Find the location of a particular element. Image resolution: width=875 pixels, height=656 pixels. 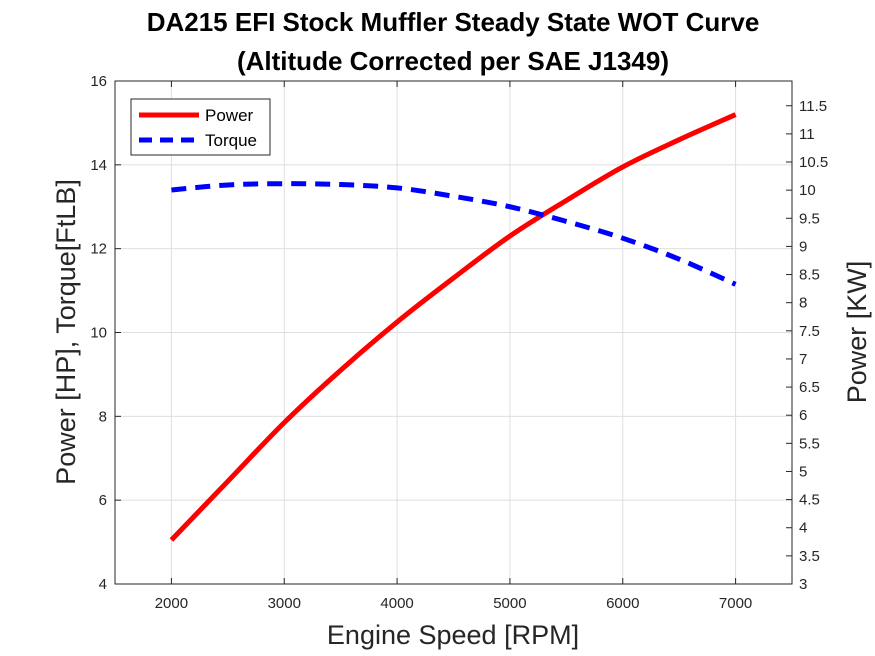

legend-label-torque: Torque is located at coordinates (231, 140).